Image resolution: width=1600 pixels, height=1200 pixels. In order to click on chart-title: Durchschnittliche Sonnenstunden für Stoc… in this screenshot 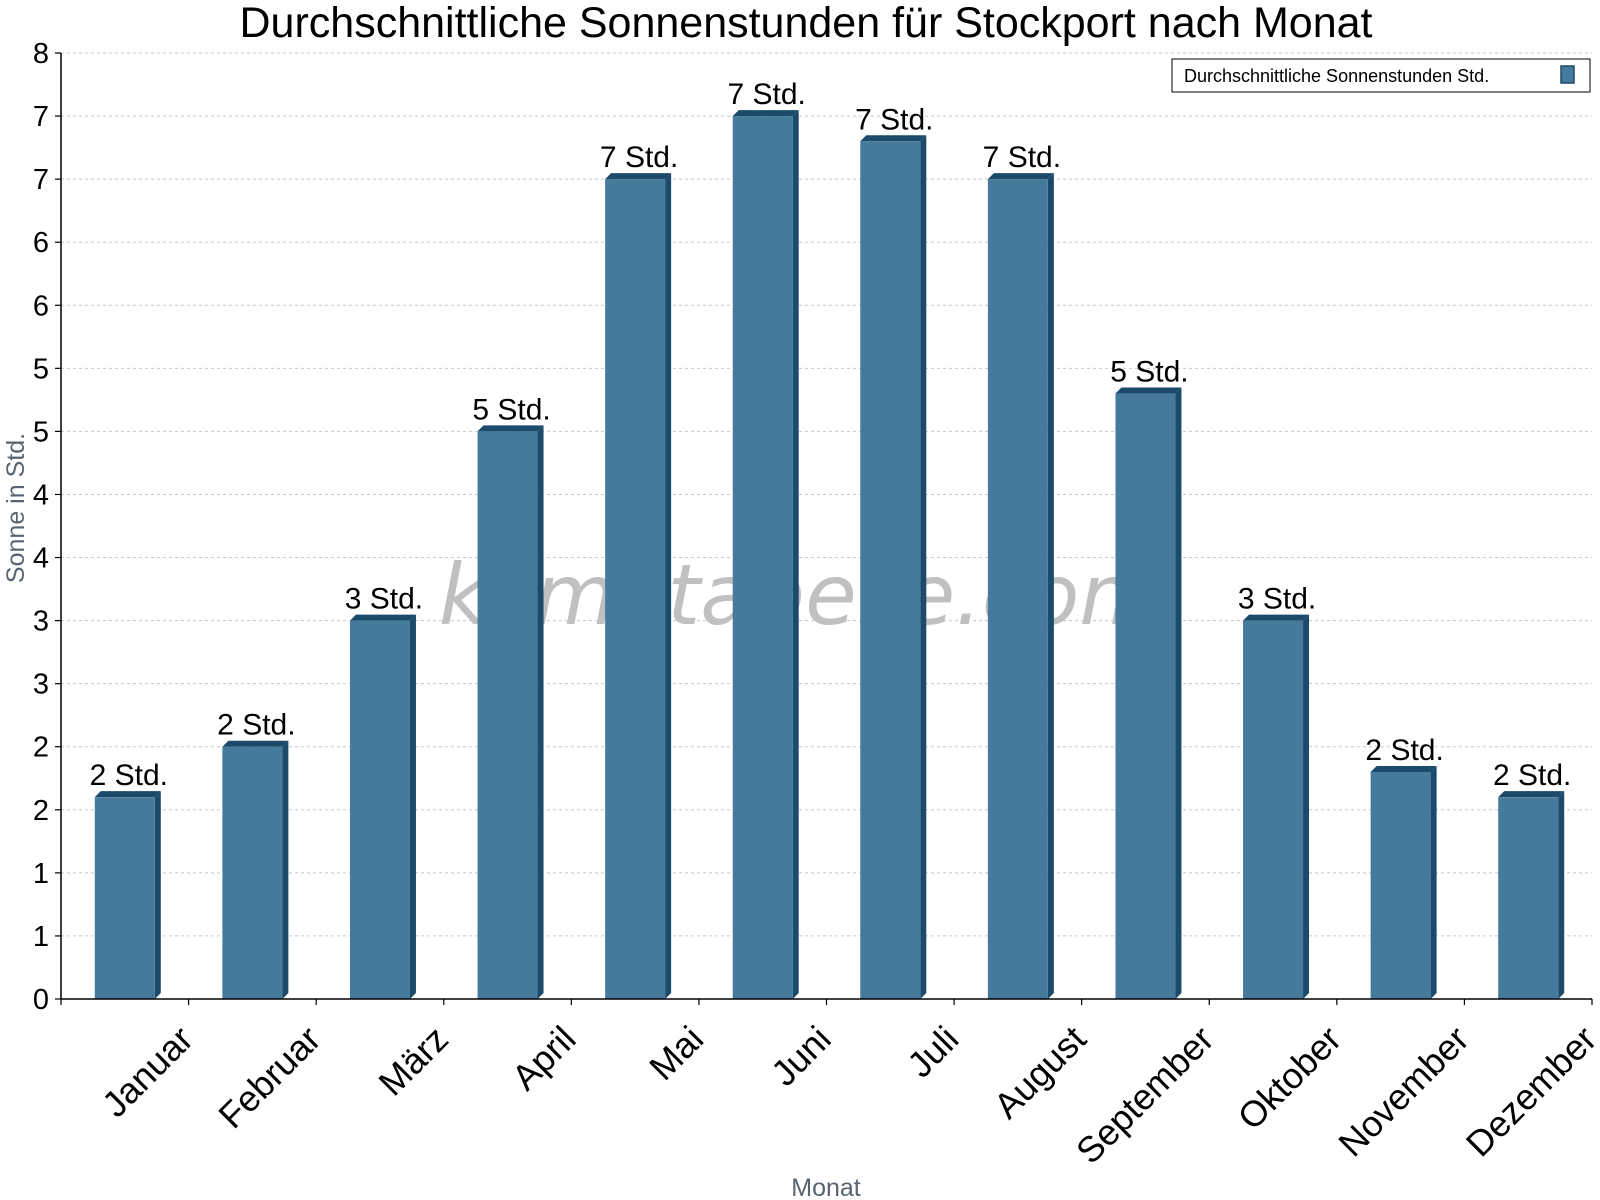, I will do `click(806, 23)`.